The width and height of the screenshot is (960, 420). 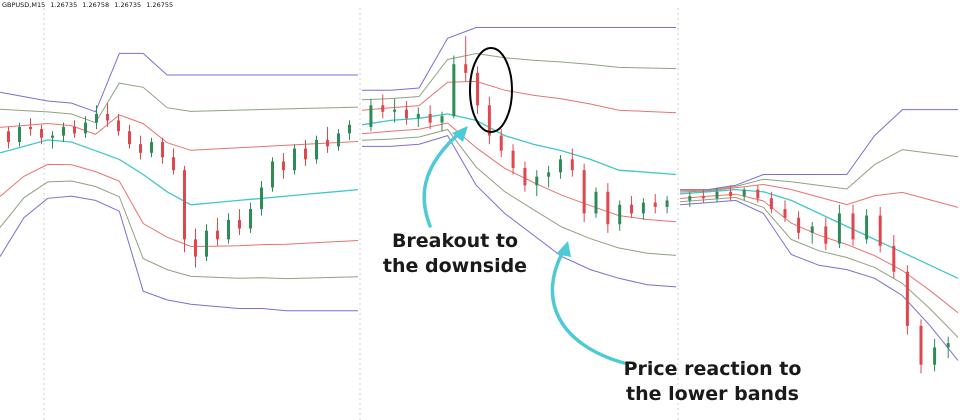 I want to click on inner-band-lower, so click(x=179, y=205).